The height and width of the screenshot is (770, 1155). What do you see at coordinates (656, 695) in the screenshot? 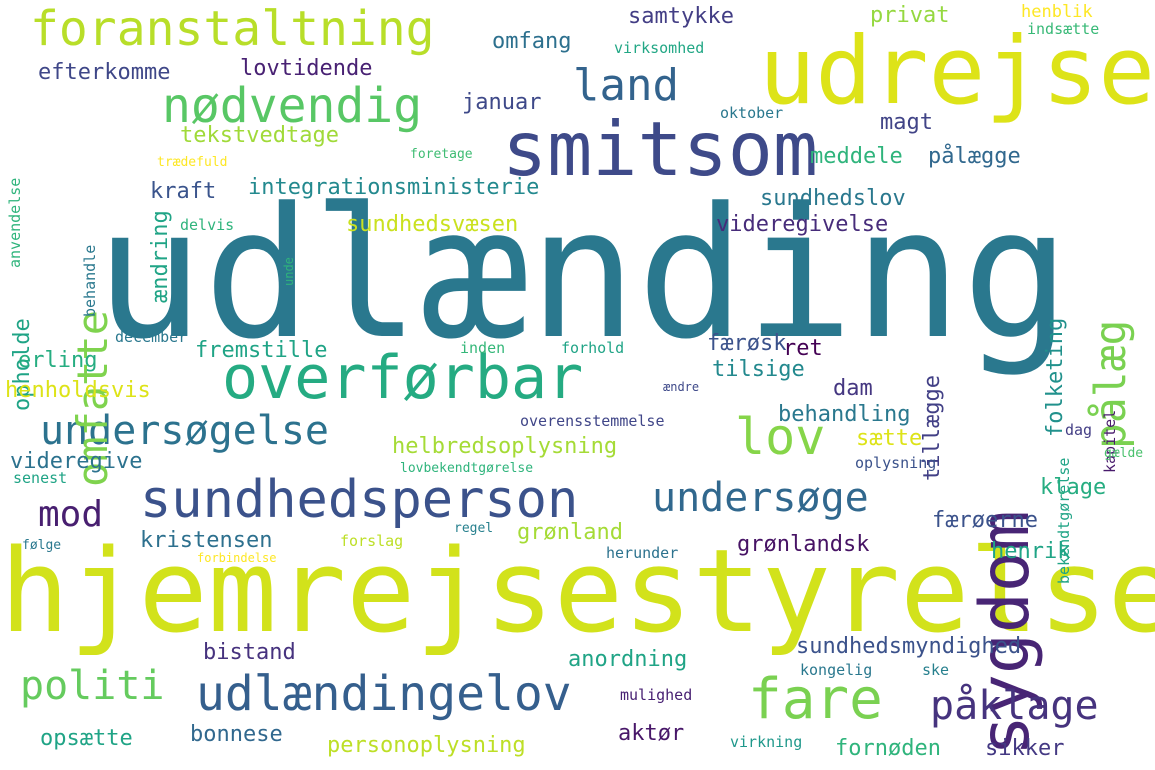
I see `word-mulighed: mulighed` at bounding box center [656, 695].